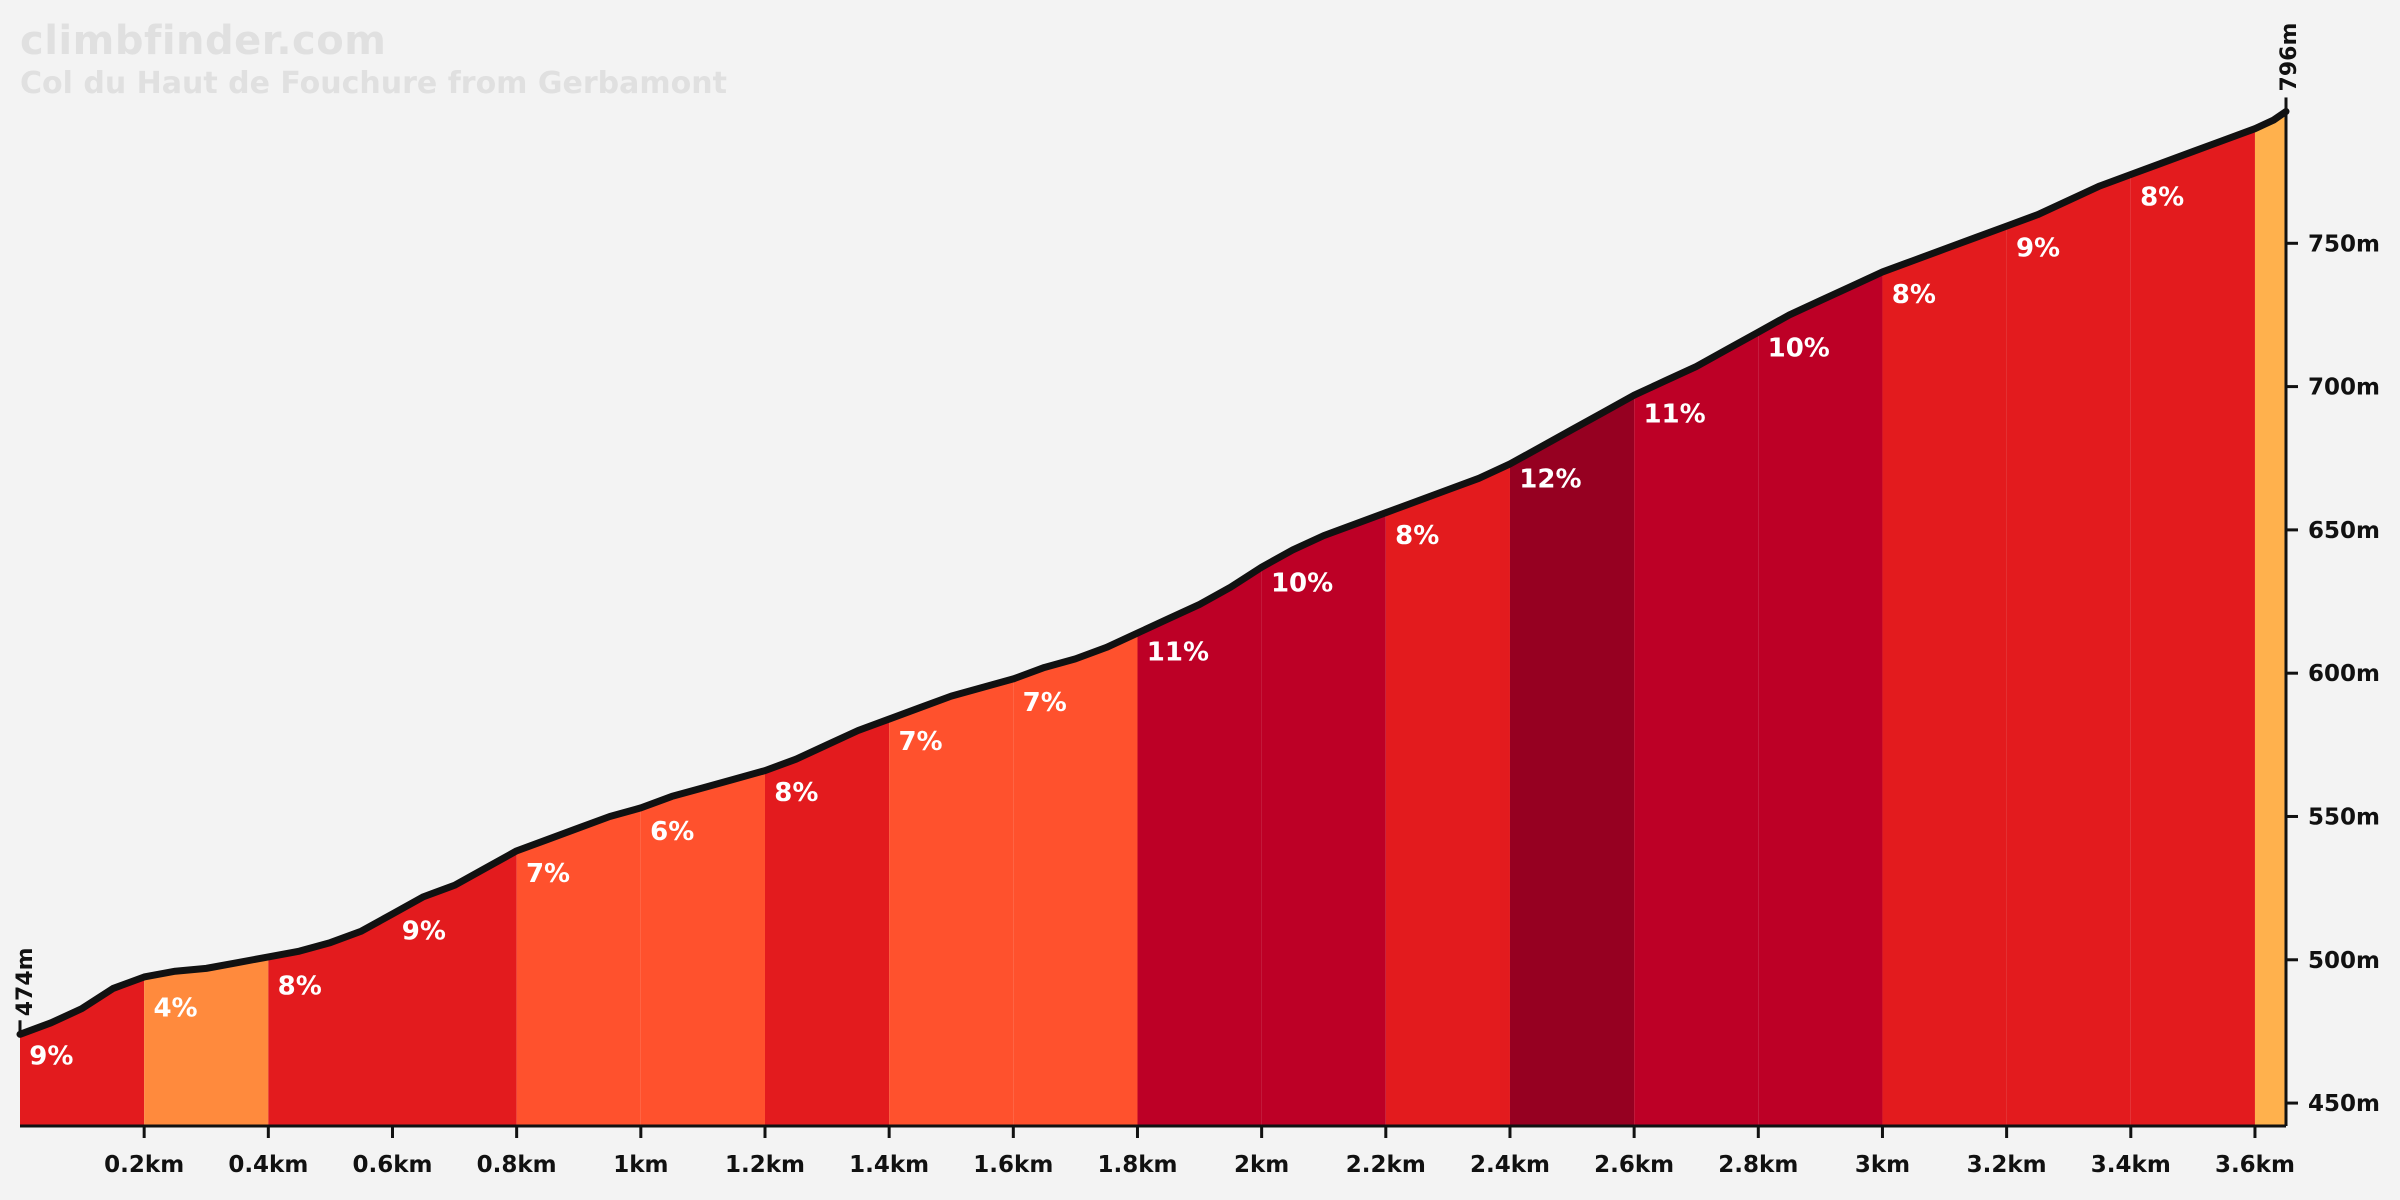 The image size is (2400, 1200). I want to click on x-tick-label: 1.2km, so click(765, 1165).